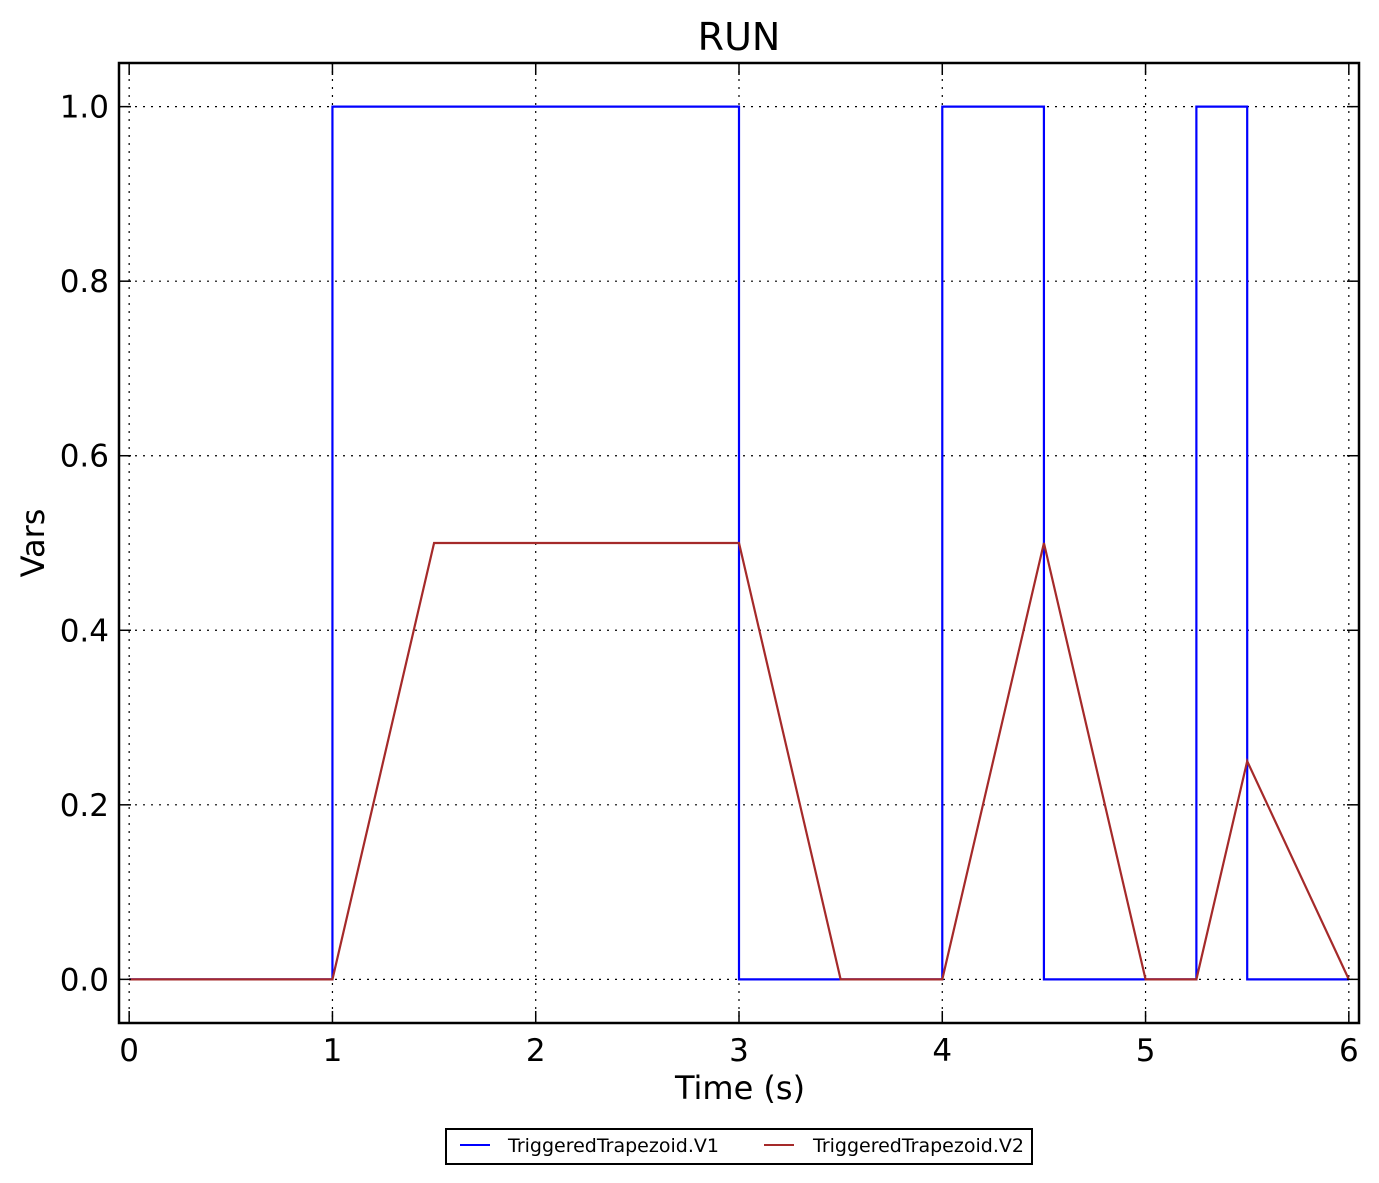 The image size is (1379, 1183). What do you see at coordinates (84, 457) in the screenshot?
I see `y-tick-label: 0.6` at bounding box center [84, 457].